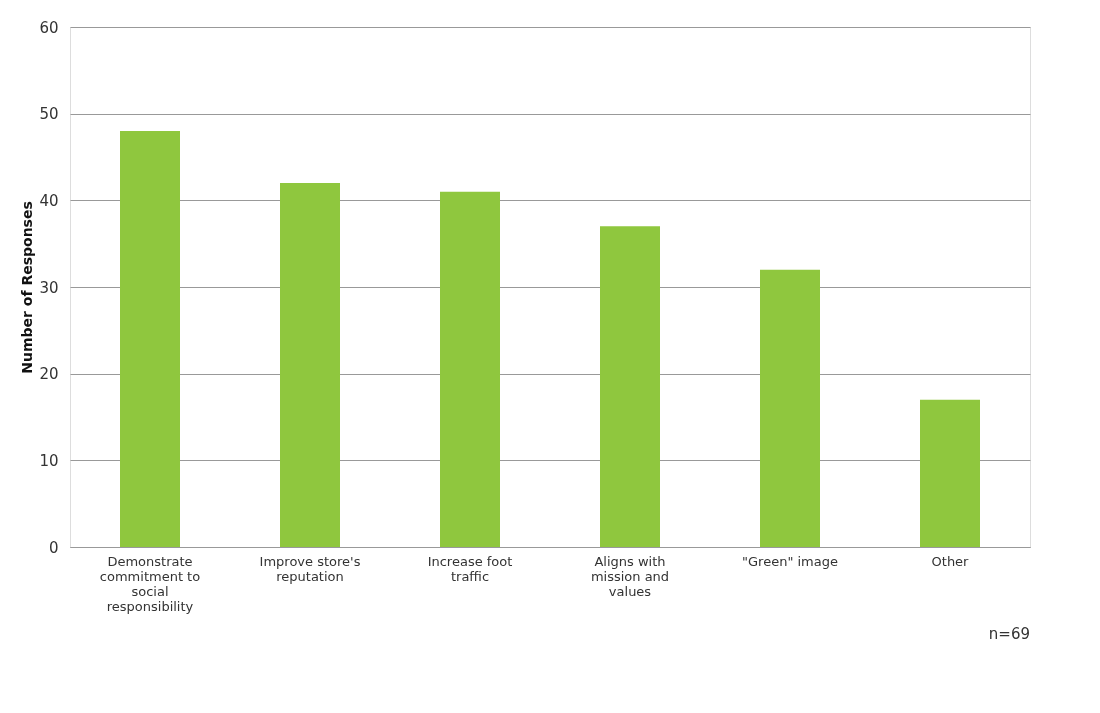 The width and height of the screenshot is (1100, 713). Describe the element at coordinates (790, 561) in the screenshot. I see `x-tick-label: "Green" image` at that location.